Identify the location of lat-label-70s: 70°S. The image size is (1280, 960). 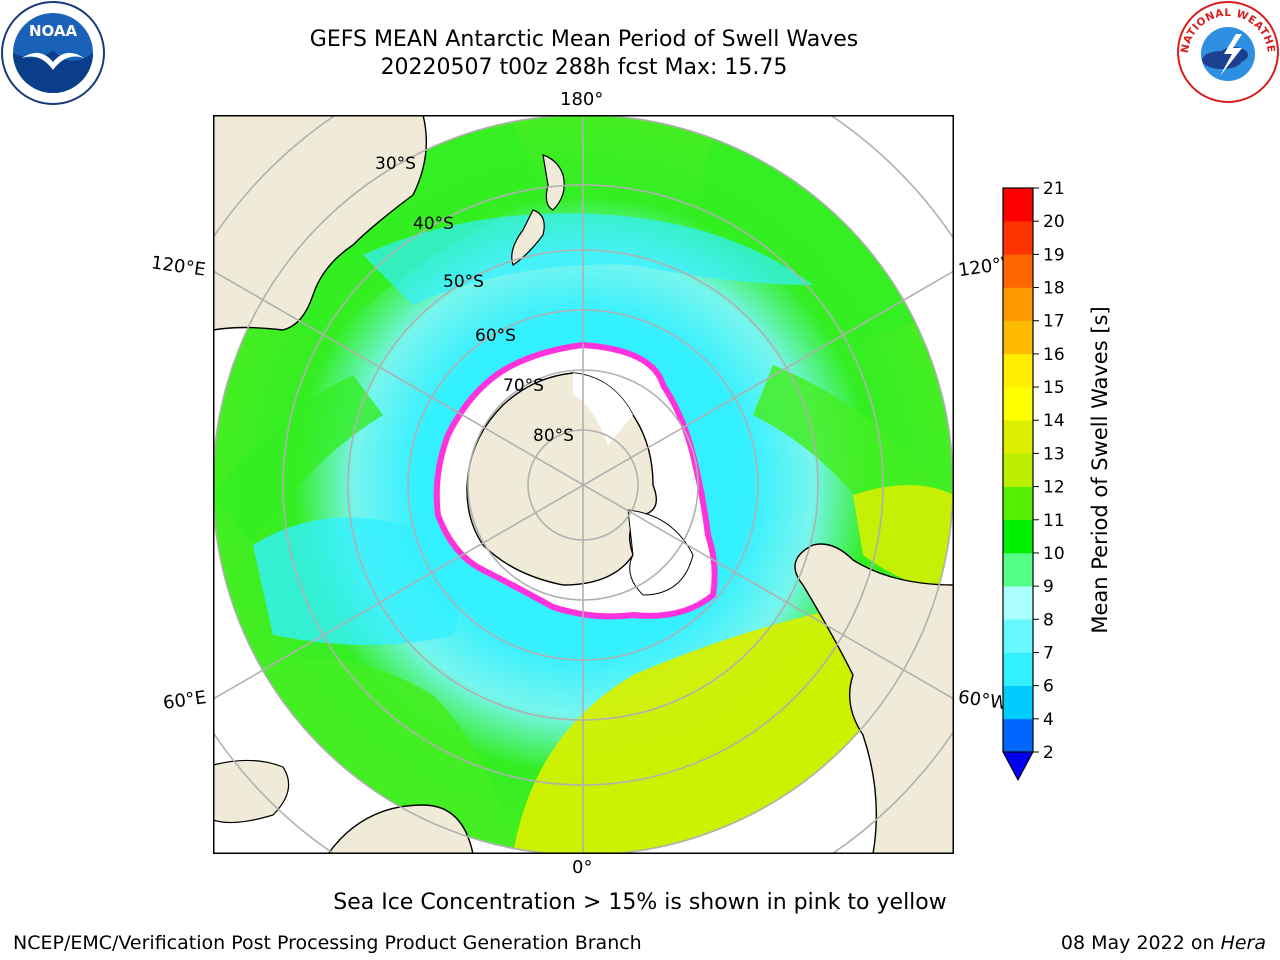
(523, 386).